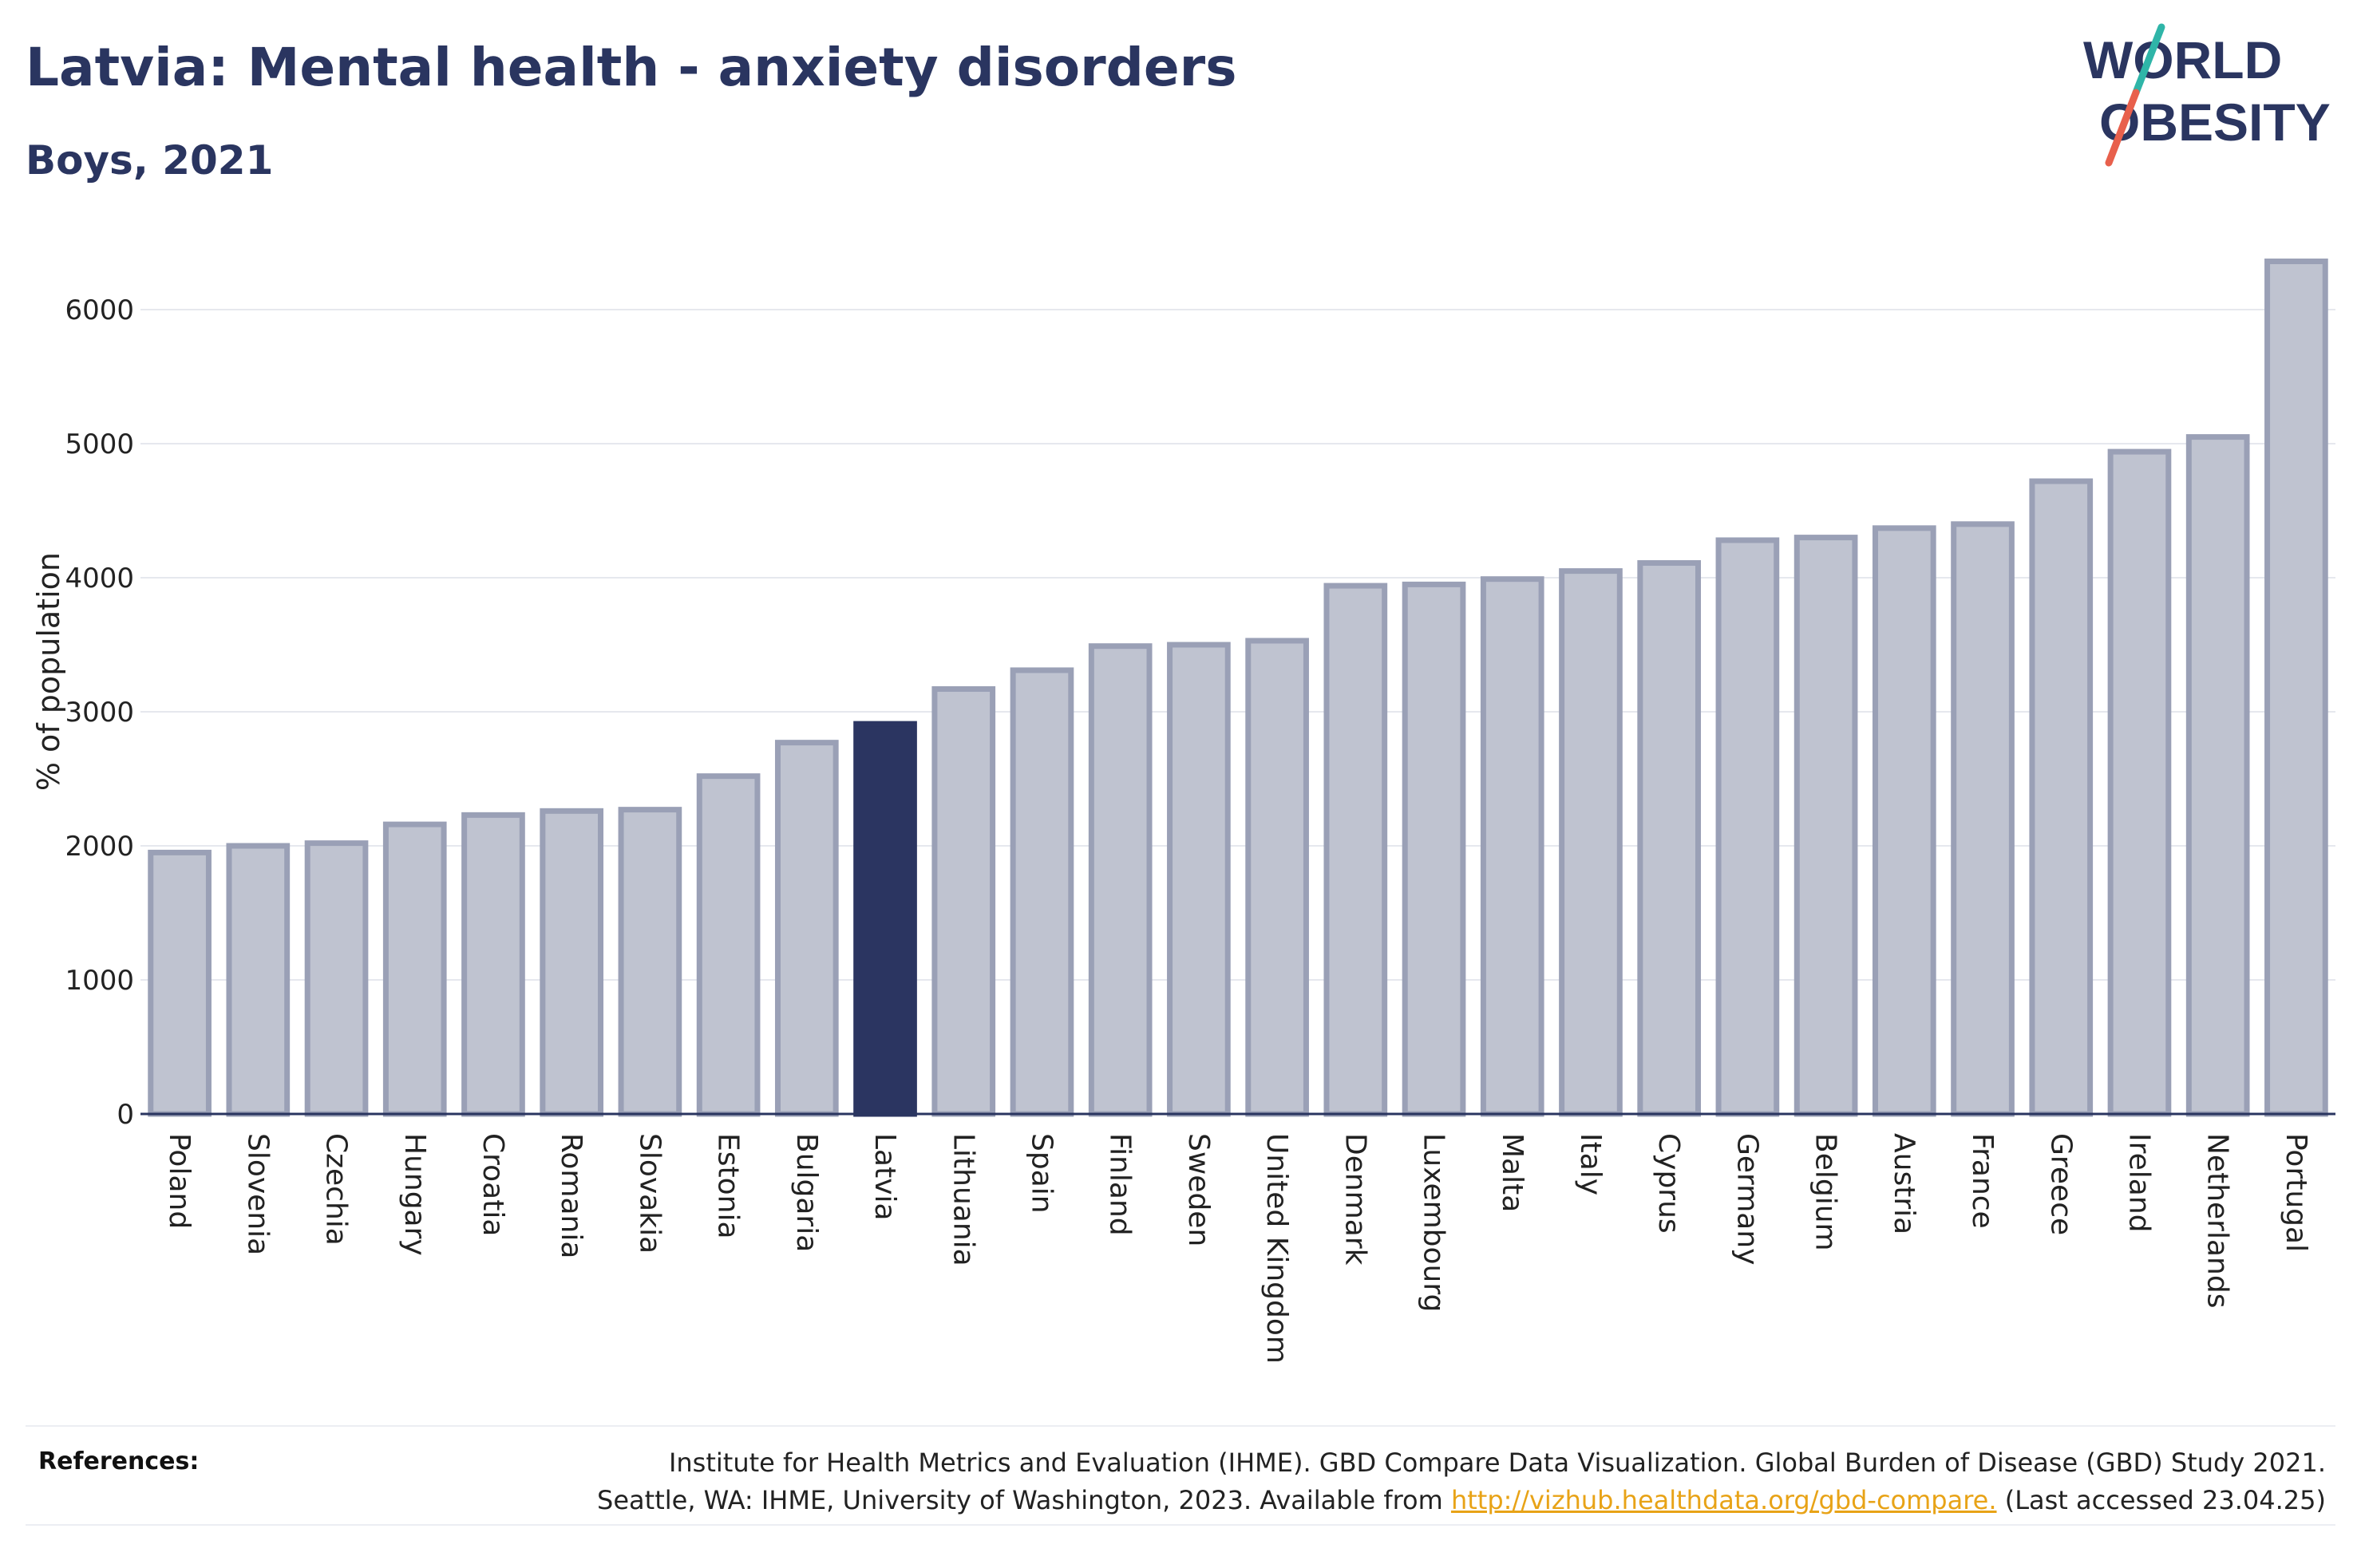 Image resolution: width=2361 pixels, height=1568 pixels. What do you see at coordinates (2139, 782) in the screenshot?
I see `bar-ireland` at bounding box center [2139, 782].